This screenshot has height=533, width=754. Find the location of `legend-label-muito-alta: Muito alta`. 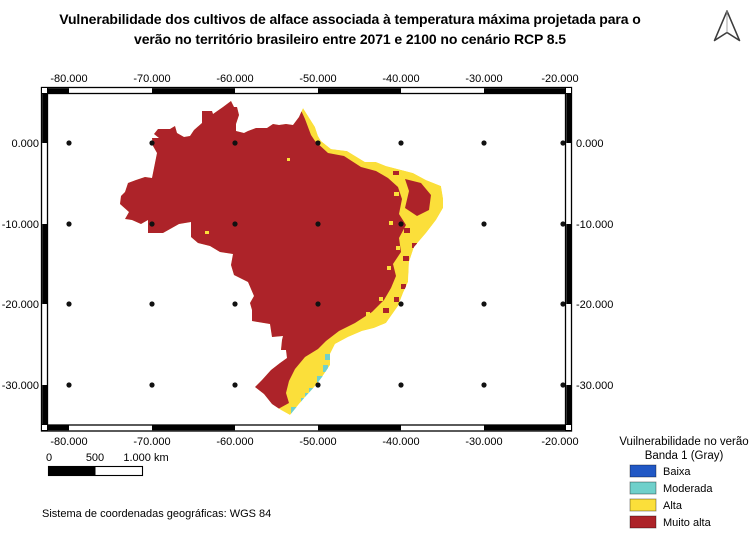

legend-label-muito-alta: Muito alta is located at coordinates (687, 523).